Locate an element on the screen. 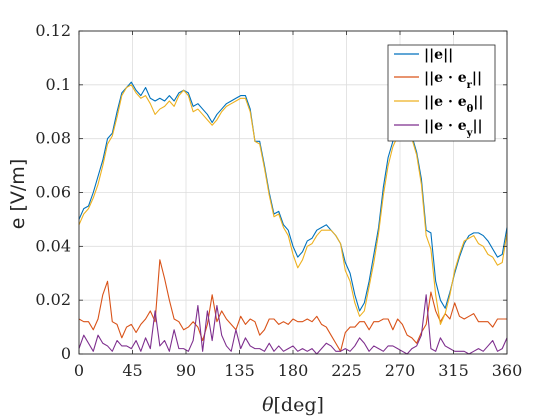 The width and height of the screenshot is (560, 420). x-tick-label: 270 is located at coordinates (400, 370).